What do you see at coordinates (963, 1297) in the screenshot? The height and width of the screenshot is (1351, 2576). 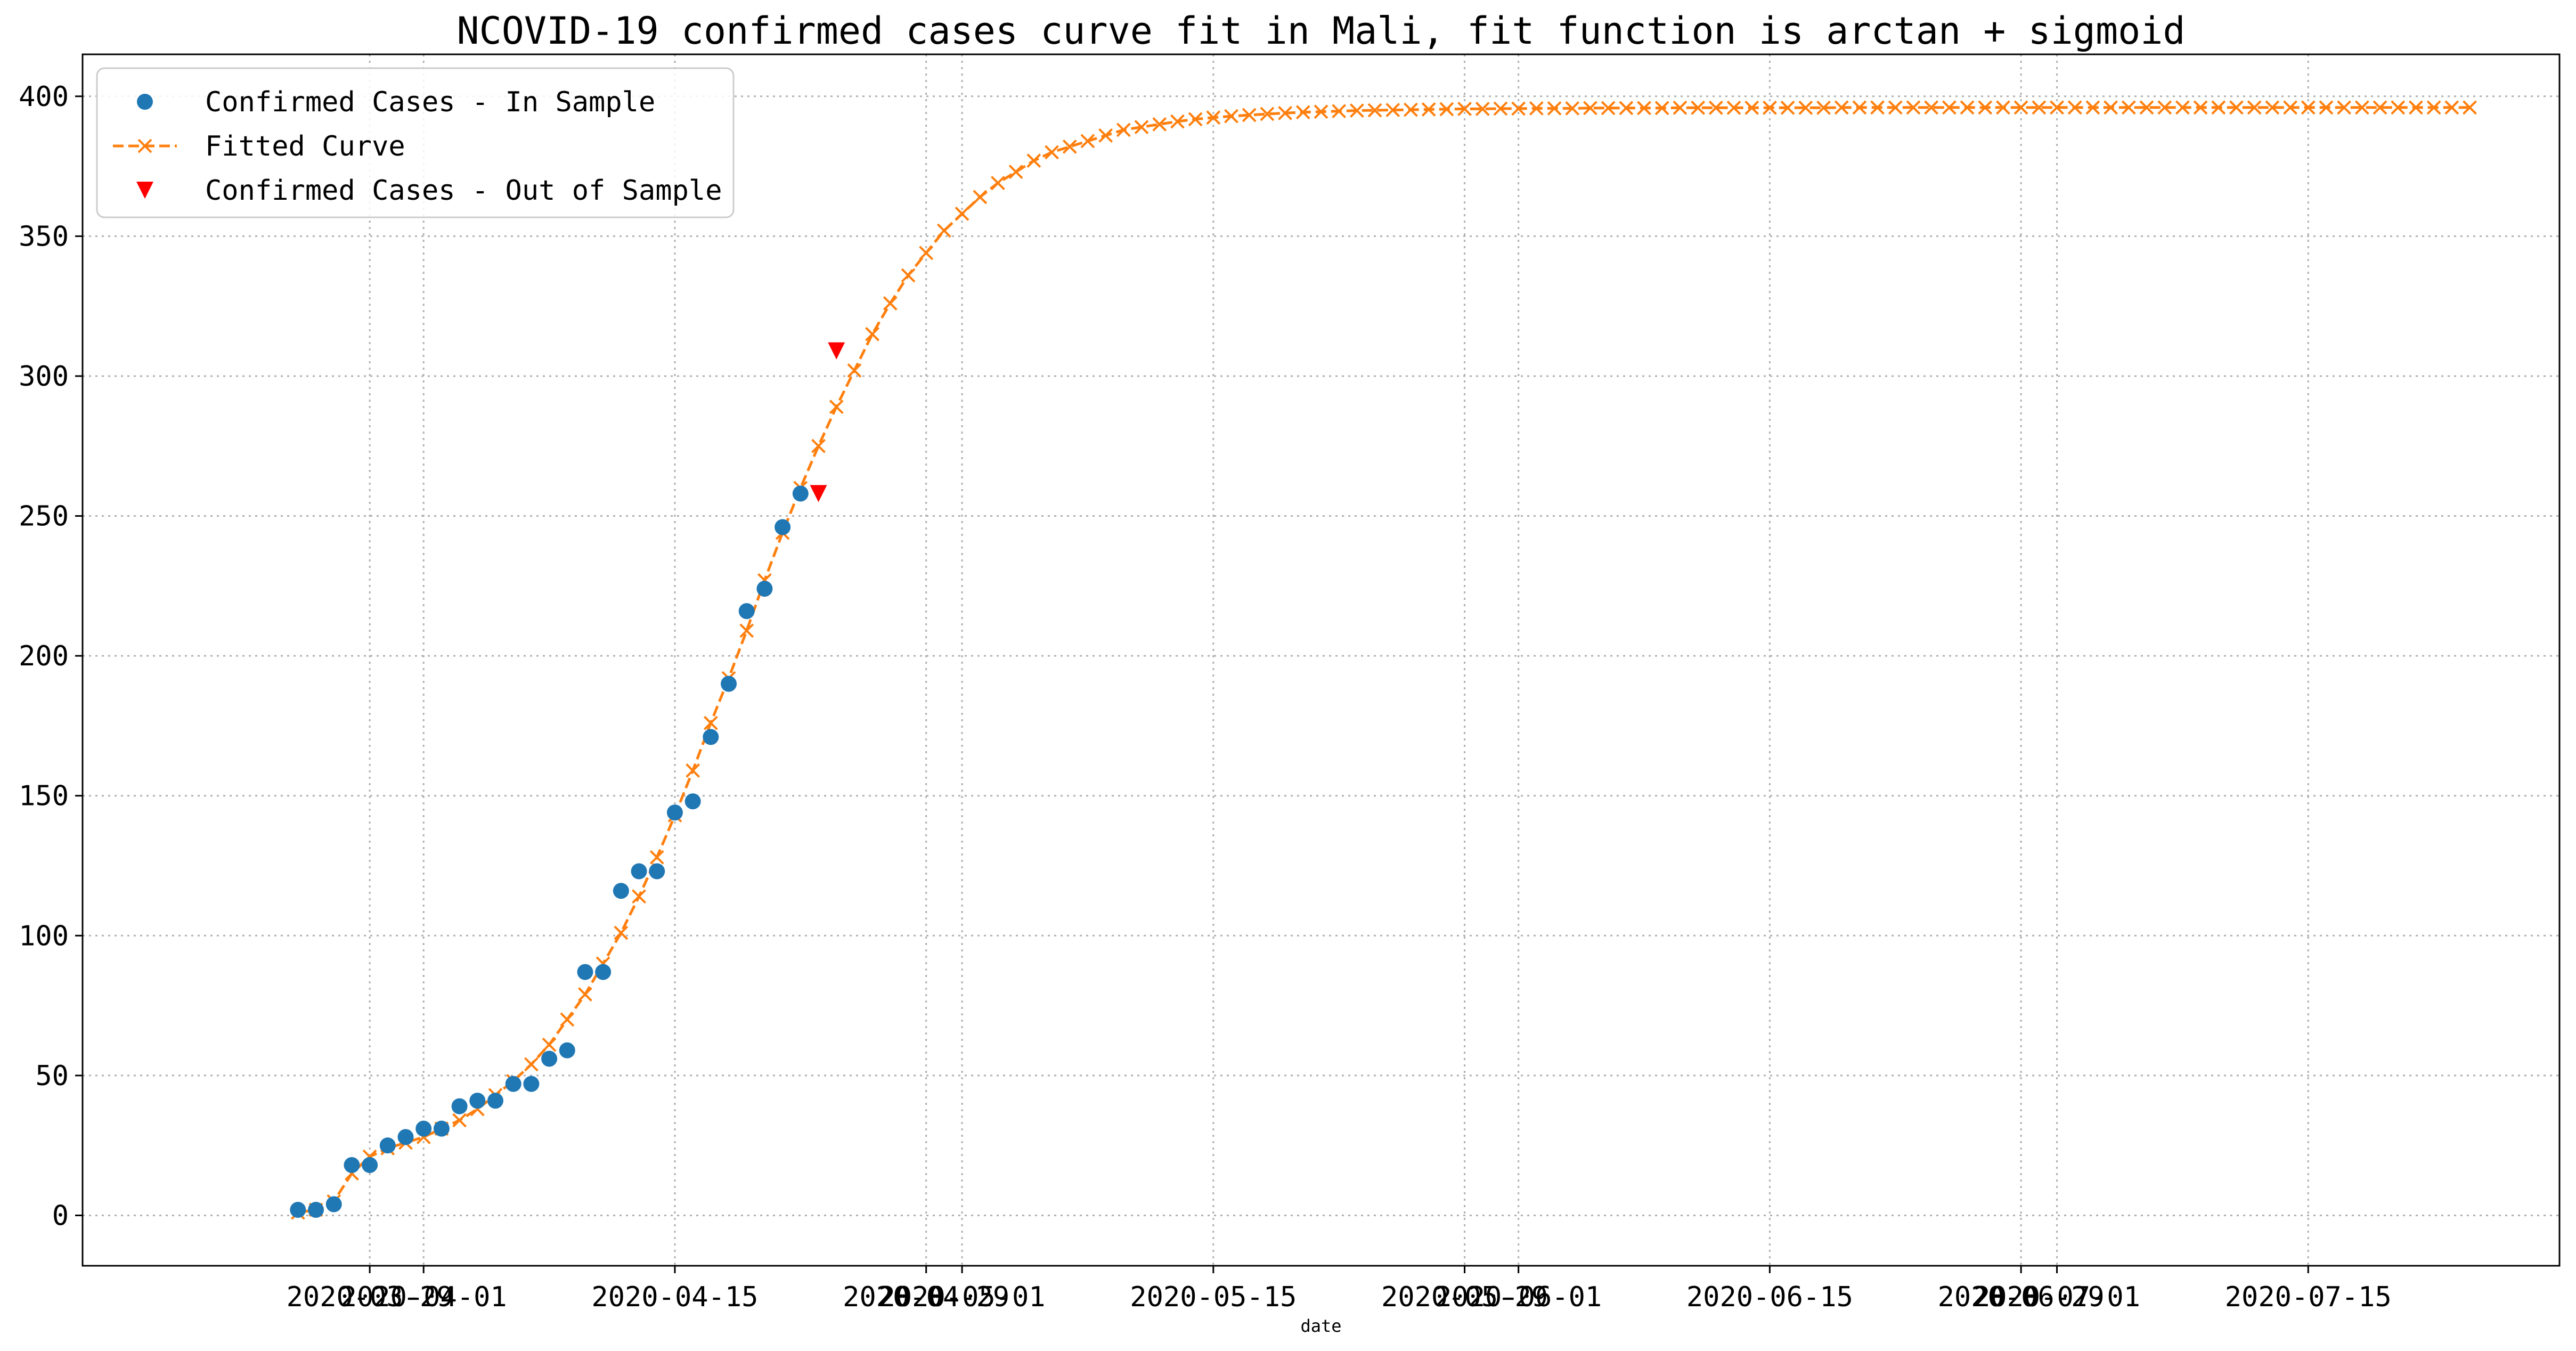 I see `x-tick-label: 2020-05-01` at bounding box center [963, 1297].